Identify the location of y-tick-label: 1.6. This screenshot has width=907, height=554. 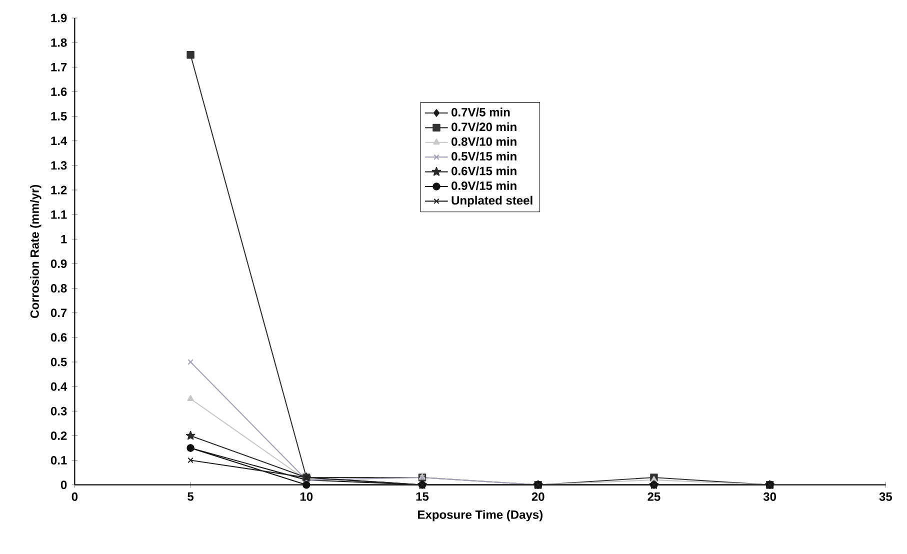
(59, 91).